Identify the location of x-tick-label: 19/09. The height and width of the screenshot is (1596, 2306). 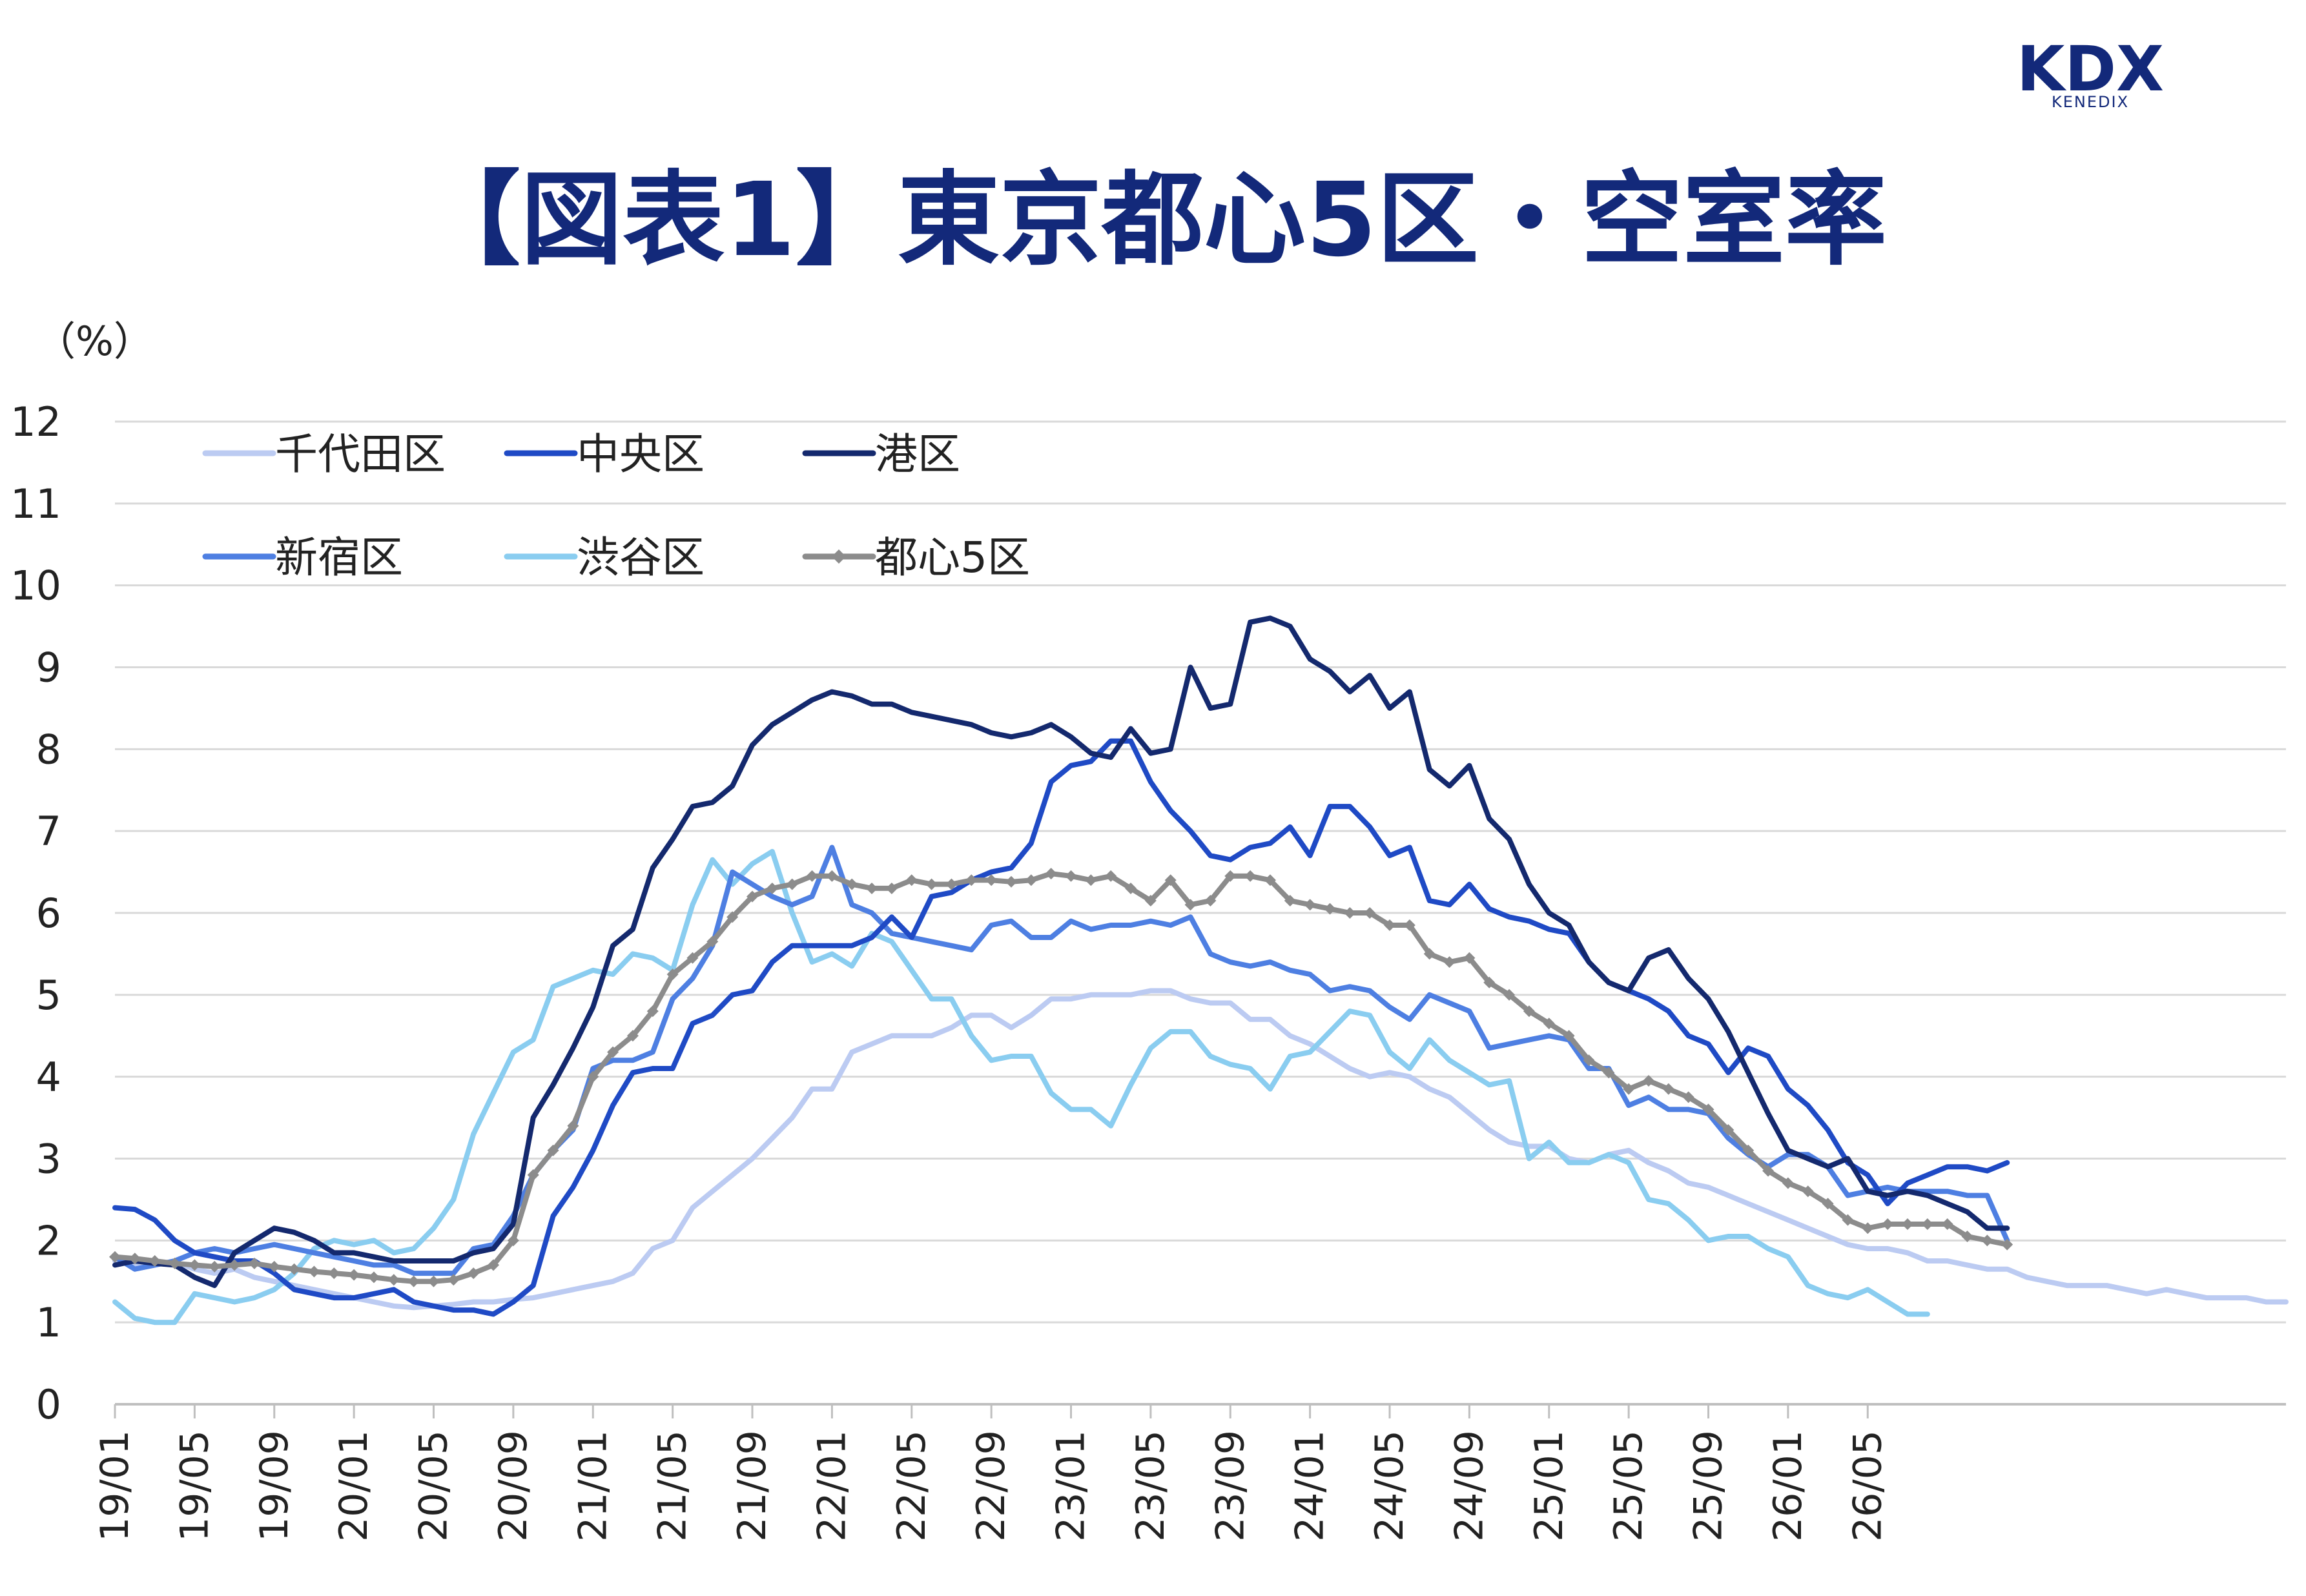
(274, 1486).